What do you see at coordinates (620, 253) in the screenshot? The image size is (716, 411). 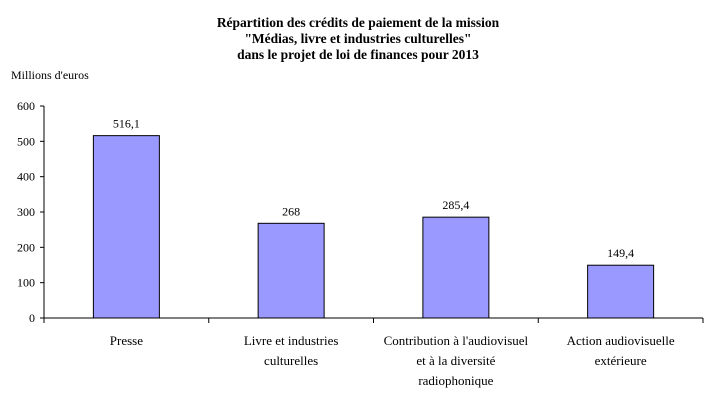 I see `bar-value-label: 149,4` at bounding box center [620, 253].